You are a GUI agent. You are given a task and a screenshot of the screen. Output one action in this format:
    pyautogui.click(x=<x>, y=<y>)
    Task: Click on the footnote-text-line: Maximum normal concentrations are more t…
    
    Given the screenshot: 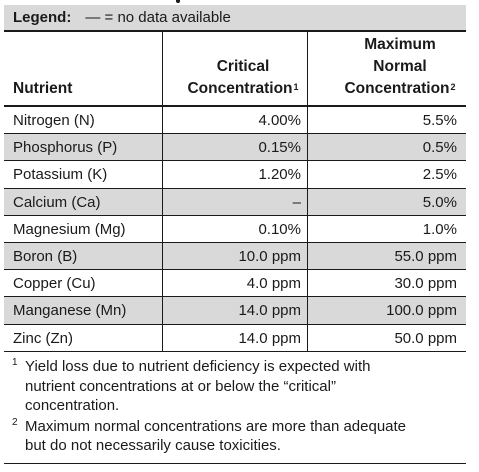 What is the action you would take?
    pyautogui.click(x=216, y=426)
    